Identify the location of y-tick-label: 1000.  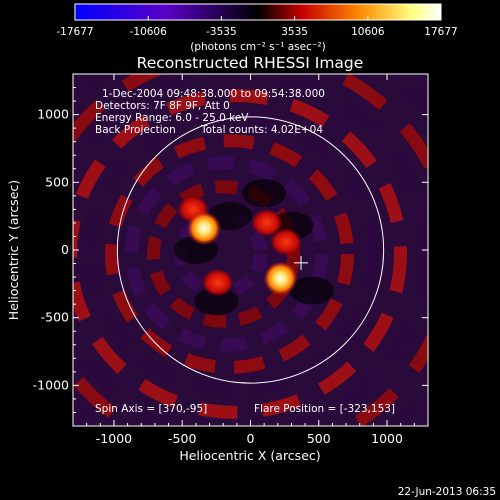
(53, 114).